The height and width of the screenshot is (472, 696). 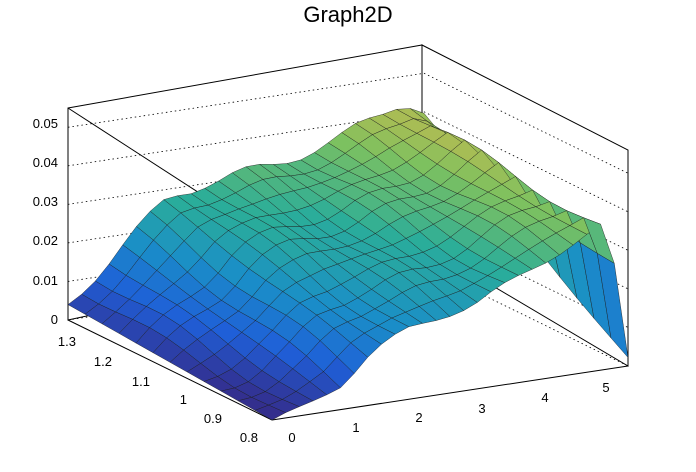 I want to click on front-left-edge, so click(x=170, y=370).